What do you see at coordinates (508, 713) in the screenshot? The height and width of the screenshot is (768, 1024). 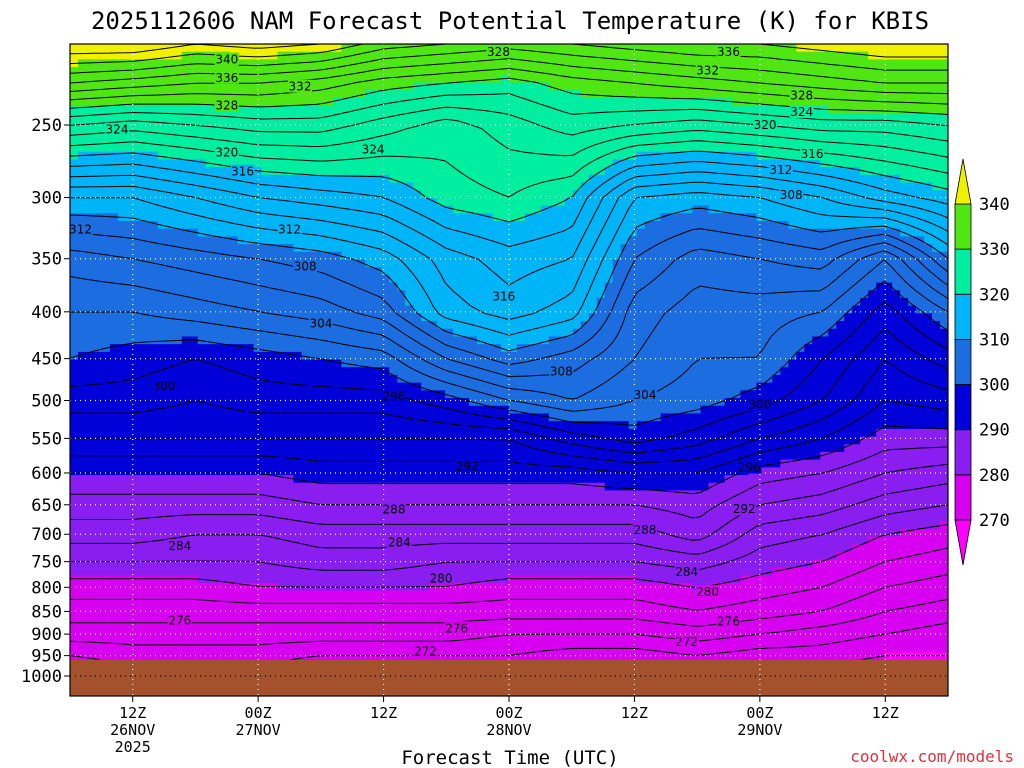 I see `x-tick-label: 00Z` at bounding box center [508, 713].